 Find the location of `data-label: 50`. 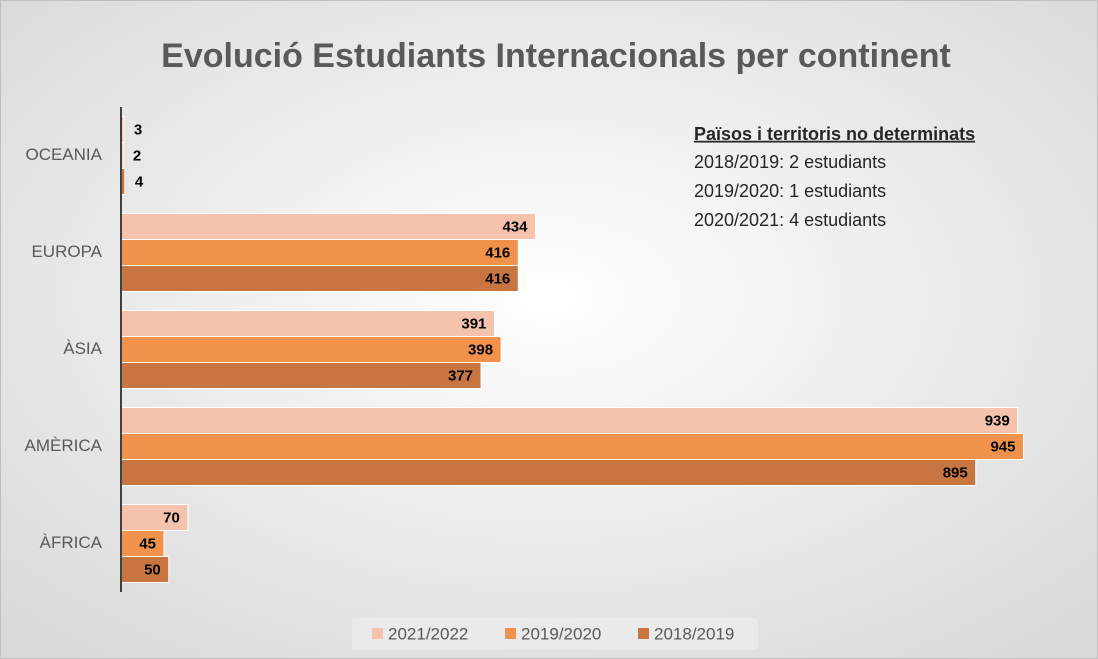

data-label: 50 is located at coordinates (152, 569).